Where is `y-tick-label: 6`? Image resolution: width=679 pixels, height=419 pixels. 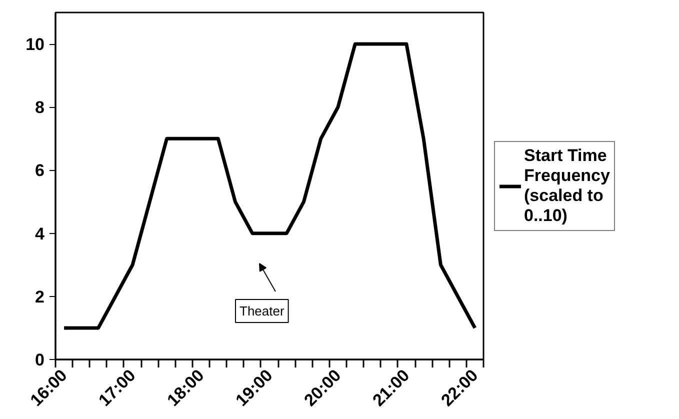 y-tick-label: 6 is located at coordinates (40, 170).